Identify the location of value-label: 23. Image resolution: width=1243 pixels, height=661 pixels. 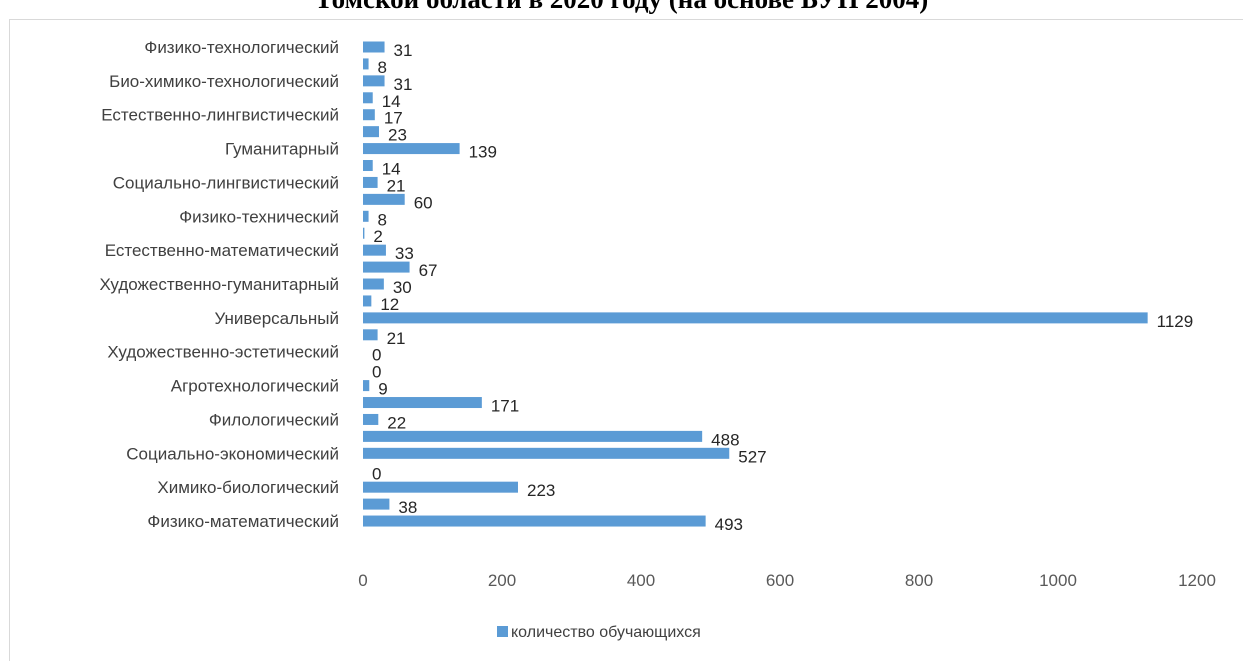
(397, 135).